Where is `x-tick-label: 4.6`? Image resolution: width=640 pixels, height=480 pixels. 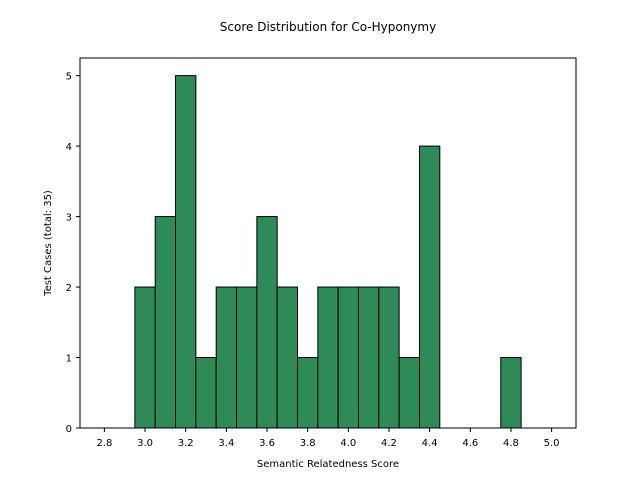
x-tick-label: 4.6 is located at coordinates (470, 443).